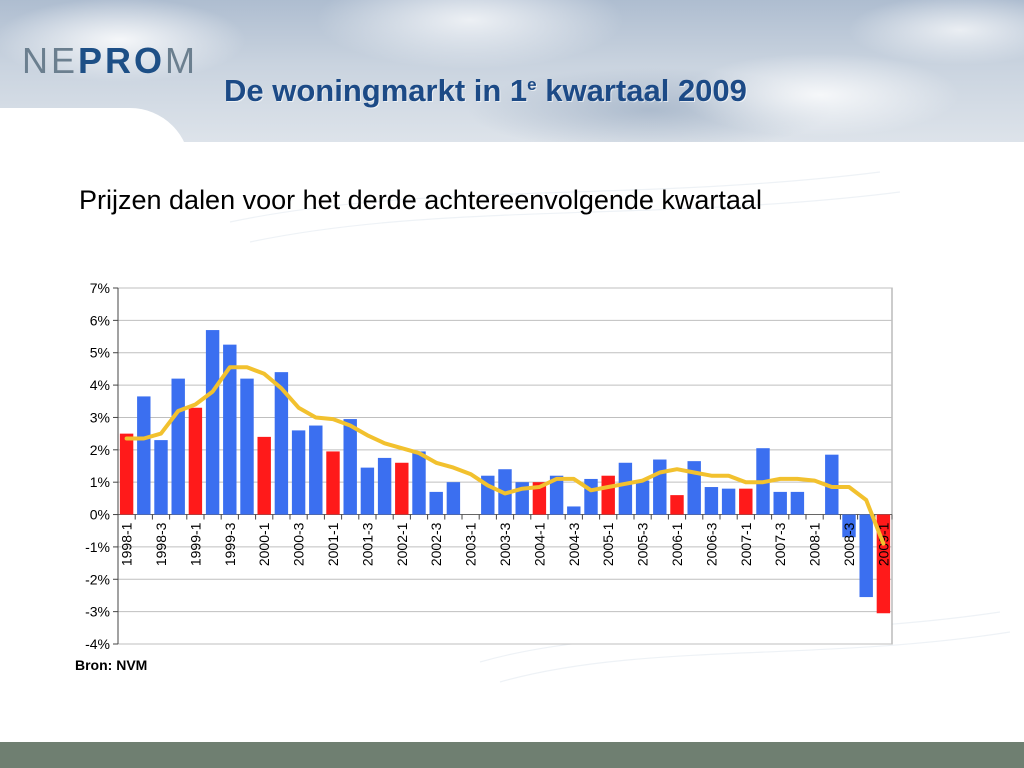  What do you see at coordinates (122, 60) in the screenshot?
I see `logo-text-mid: PRO` at bounding box center [122, 60].